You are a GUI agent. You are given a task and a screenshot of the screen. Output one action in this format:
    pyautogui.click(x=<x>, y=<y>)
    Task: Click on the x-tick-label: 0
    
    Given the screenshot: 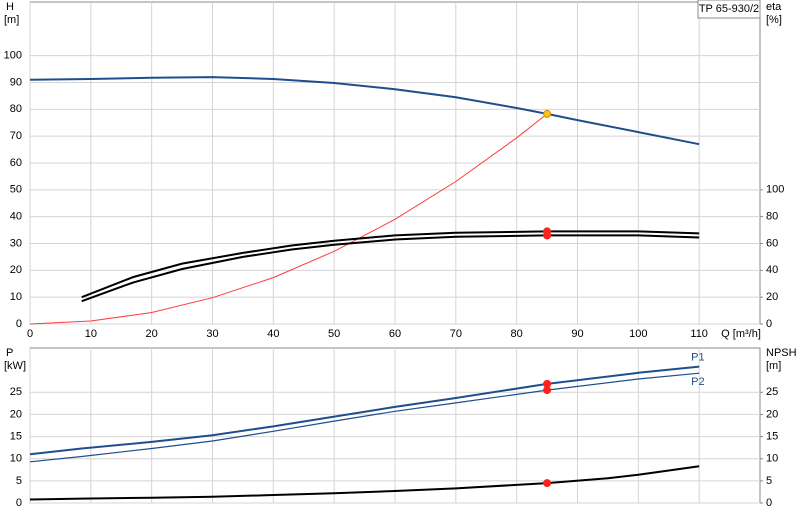 What is the action you would take?
    pyautogui.click(x=30, y=334)
    